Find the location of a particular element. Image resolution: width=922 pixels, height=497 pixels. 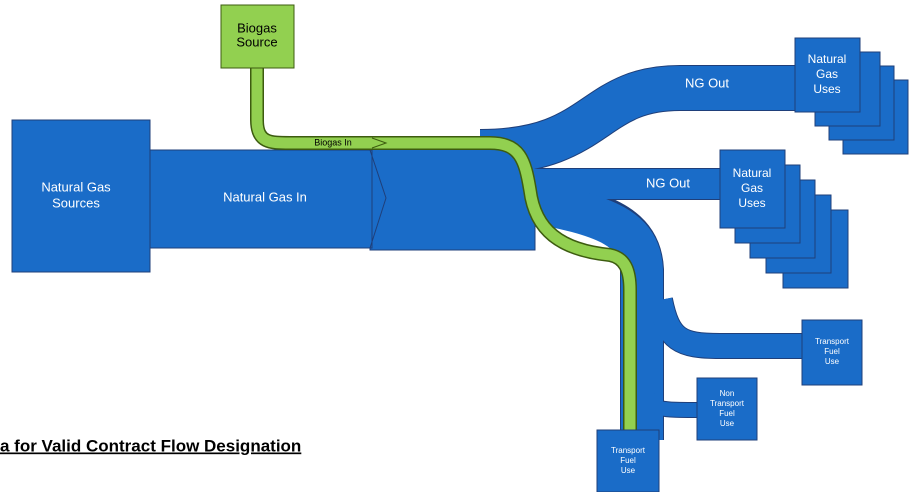

node-label: Biogas is located at coordinates (257, 27).